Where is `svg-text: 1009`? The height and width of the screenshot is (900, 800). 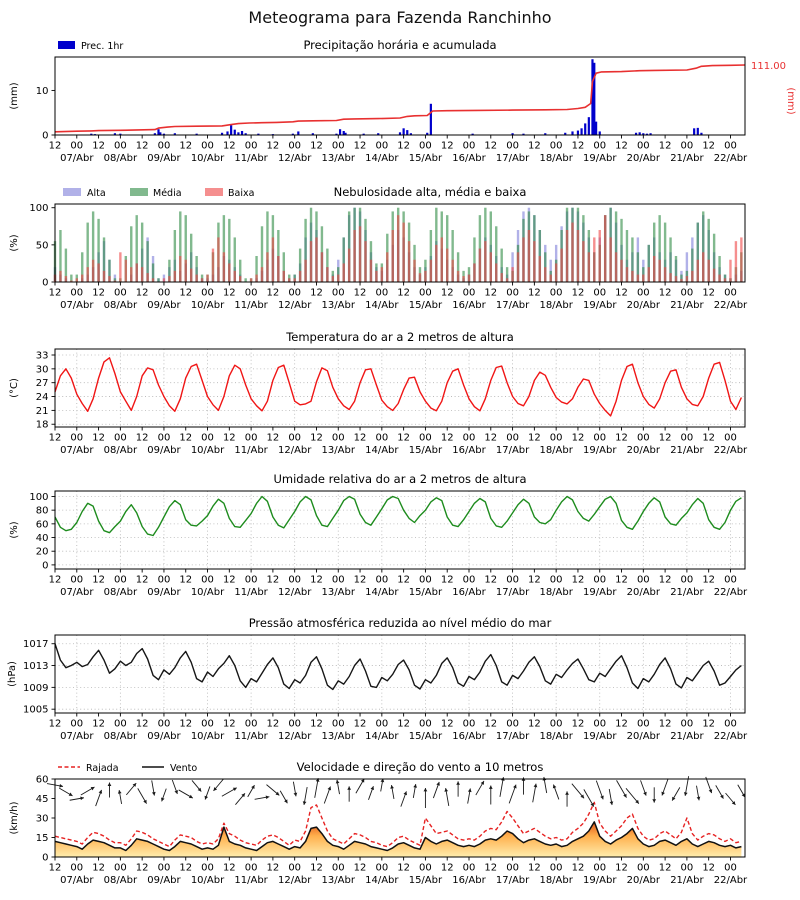 svg-text: 1009 is located at coordinates (35, 688).